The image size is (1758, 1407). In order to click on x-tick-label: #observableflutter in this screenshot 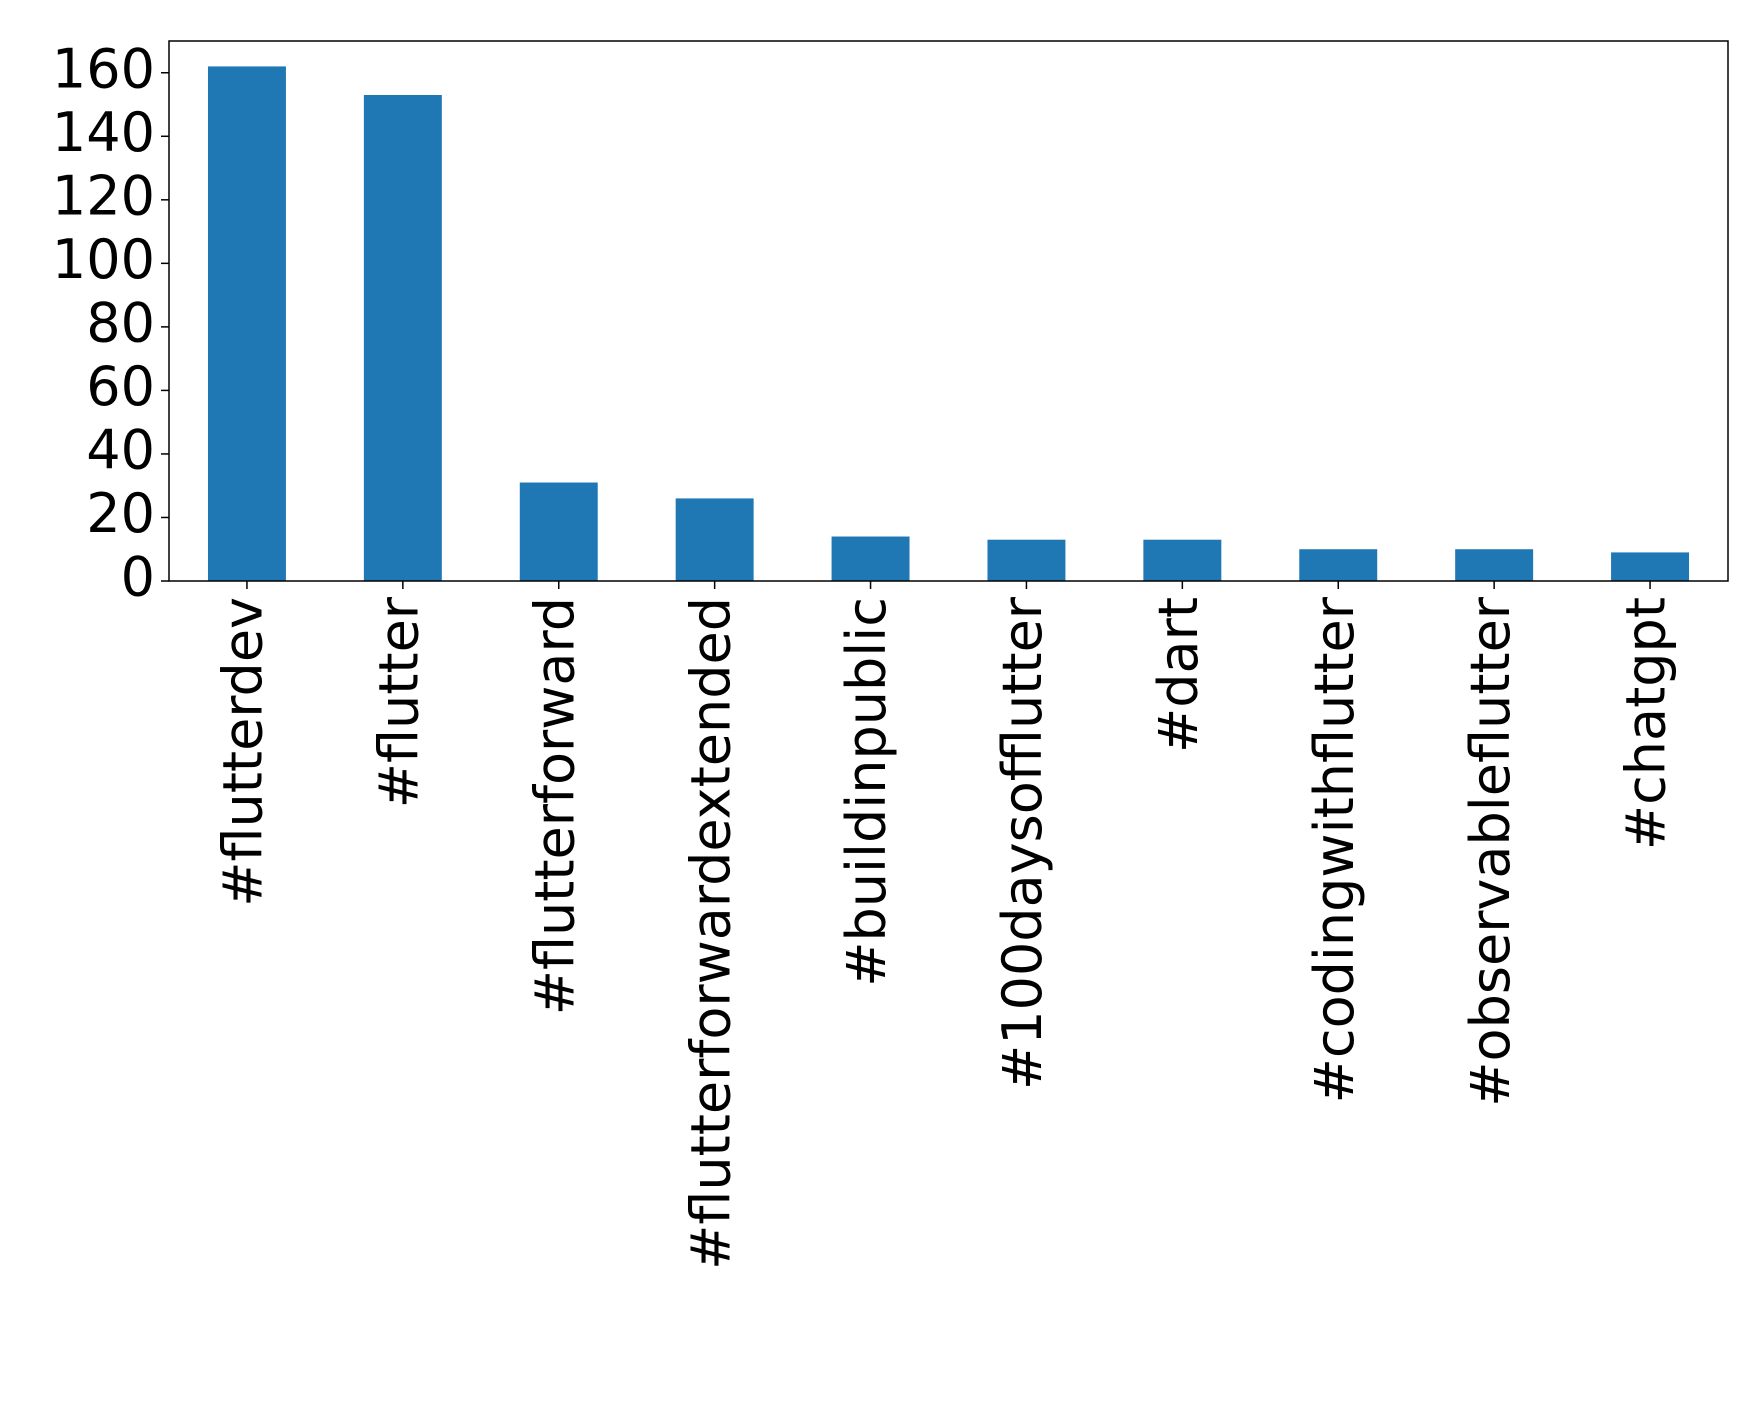, I will do `click(1490, 851)`.